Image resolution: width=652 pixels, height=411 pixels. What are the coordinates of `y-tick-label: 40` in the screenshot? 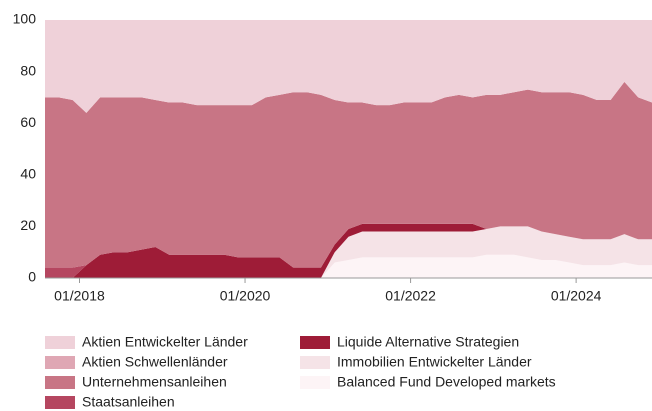 It's located at (28, 174).